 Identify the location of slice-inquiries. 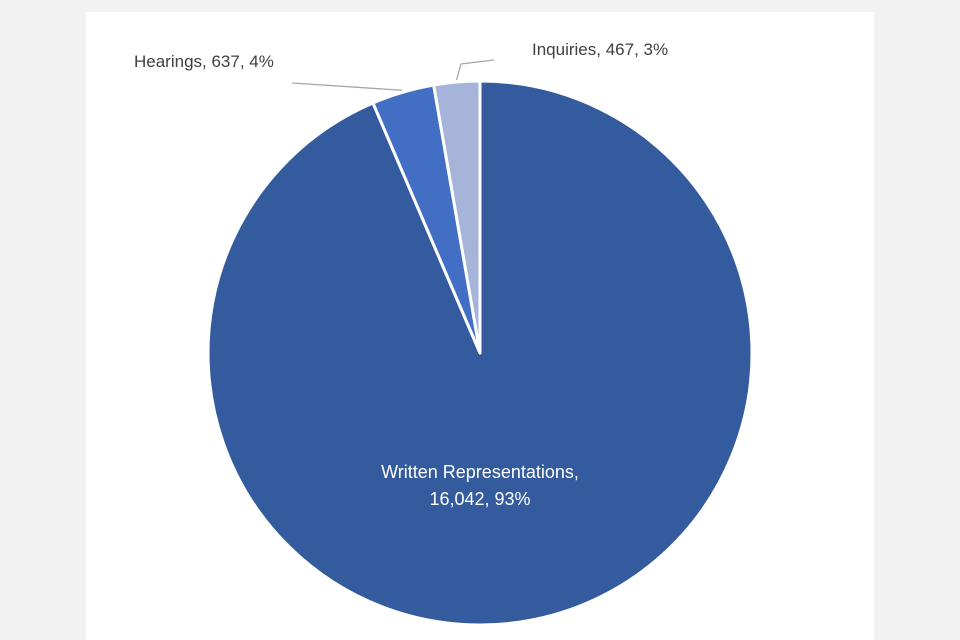
(457, 217).